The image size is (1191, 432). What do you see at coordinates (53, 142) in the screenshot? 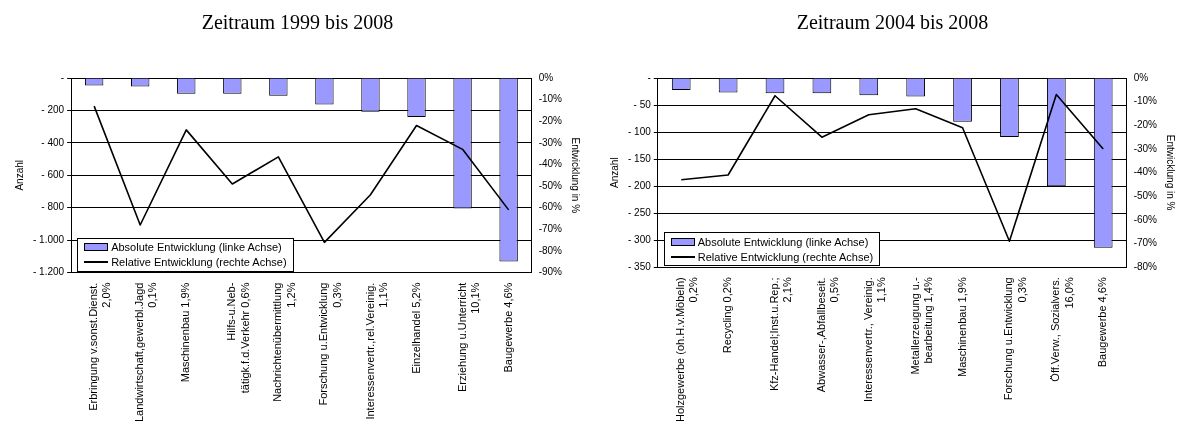
I see `y-tick-label: - 400` at bounding box center [53, 142].